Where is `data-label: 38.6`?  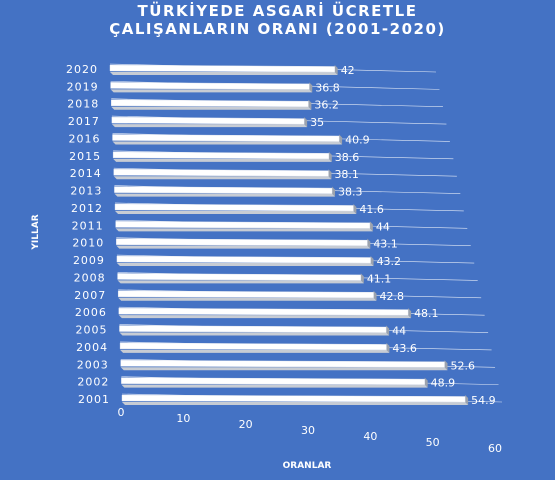 data-label: 38.6 is located at coordinates (347, 157).